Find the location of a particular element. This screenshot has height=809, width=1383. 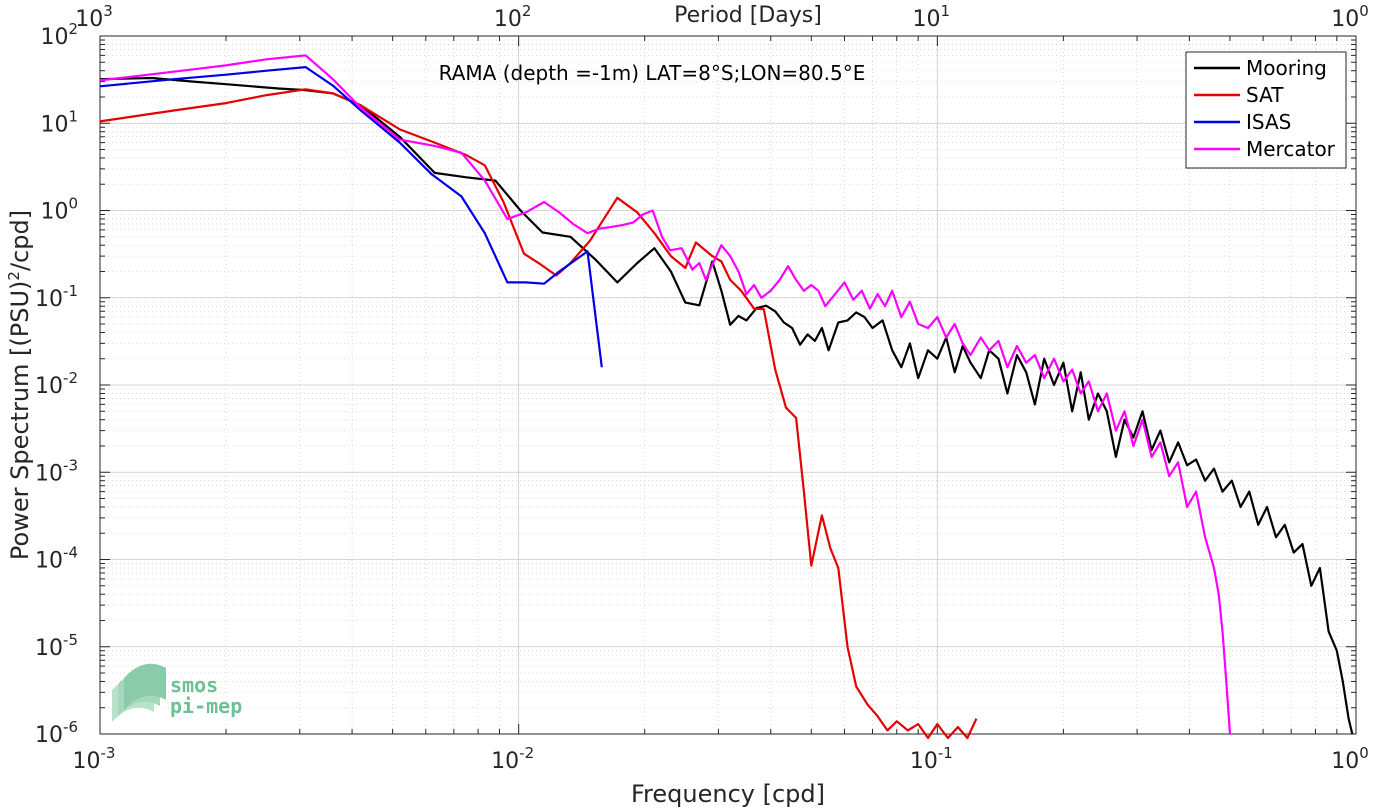

y-tick-label: 10⁻⁵ is located at coordinates (56, 646).